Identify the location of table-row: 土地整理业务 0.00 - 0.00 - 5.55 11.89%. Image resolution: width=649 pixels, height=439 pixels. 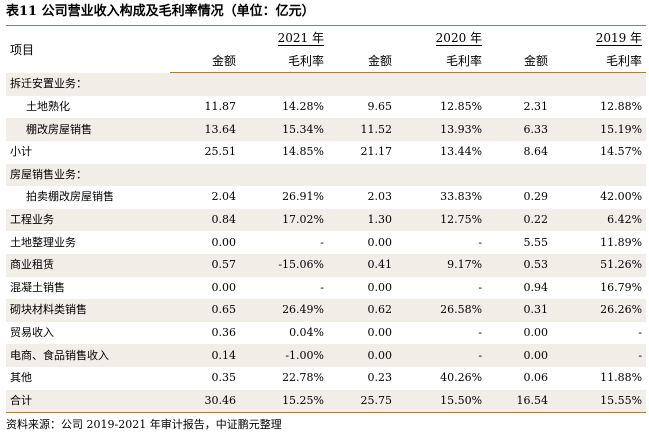
(326, 242).